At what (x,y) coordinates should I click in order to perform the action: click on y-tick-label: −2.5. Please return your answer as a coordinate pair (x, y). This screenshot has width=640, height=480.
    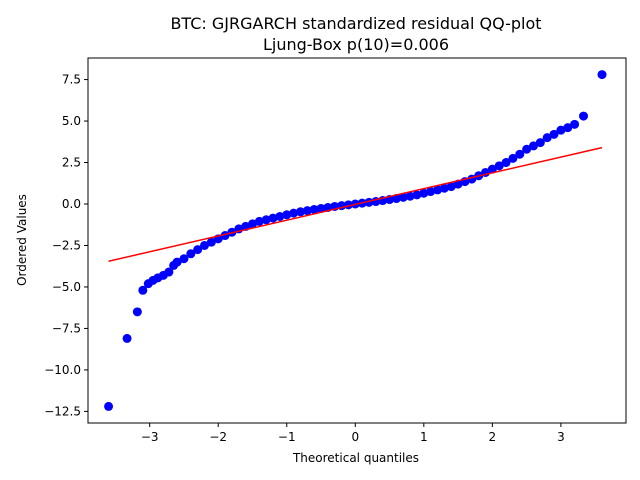
    Looking at the image, I should click on (66, 245).